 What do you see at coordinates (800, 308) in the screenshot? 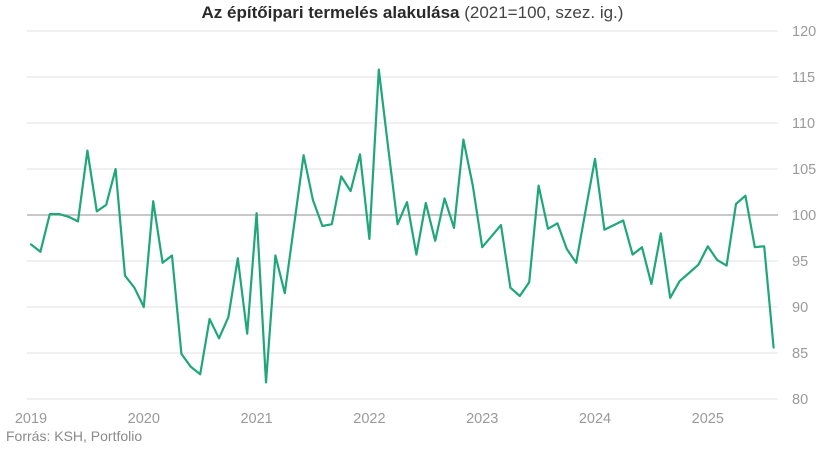
I see `y-tick-label: 90` at bounding box center [800, 308].